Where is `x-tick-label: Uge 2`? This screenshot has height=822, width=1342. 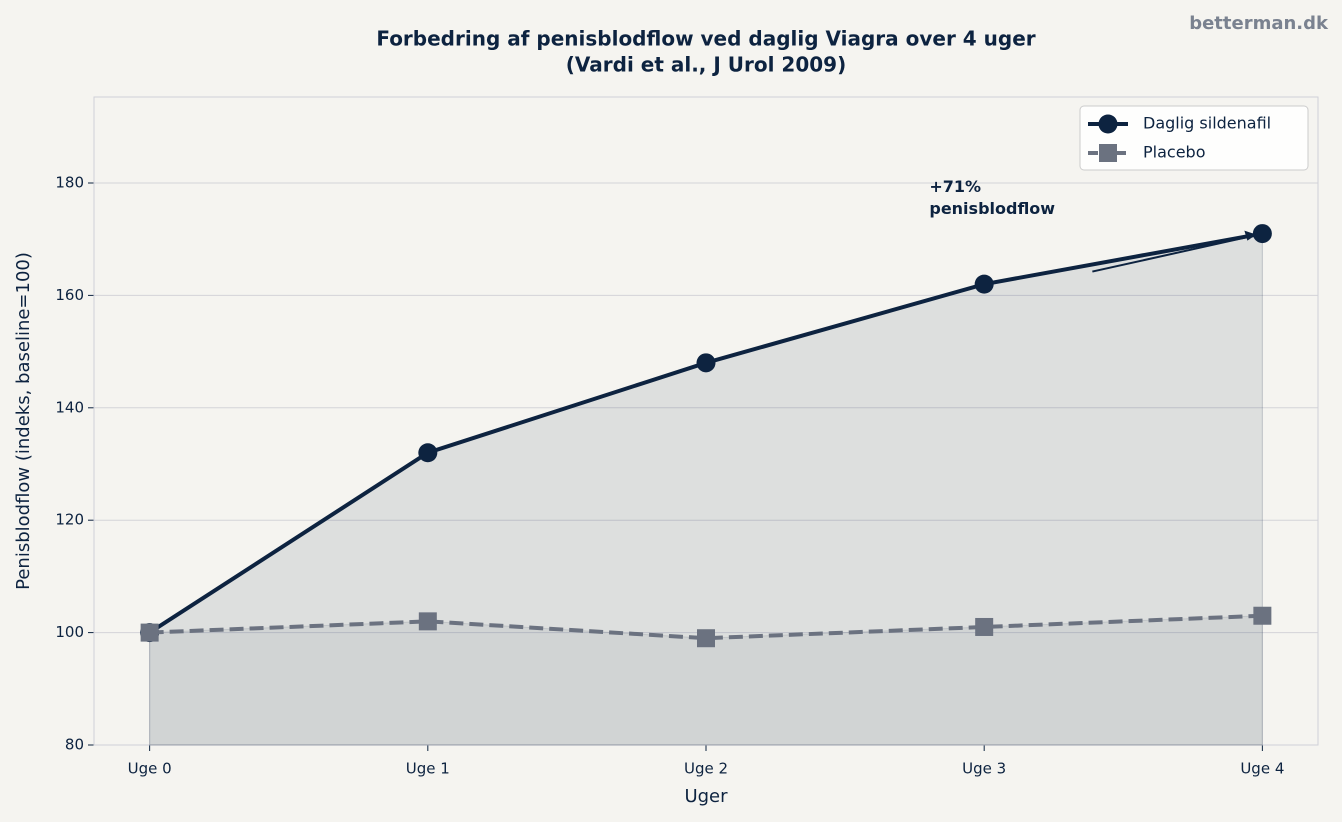 x-tick-label: Uge 2 is located at coordinates (706, 769).